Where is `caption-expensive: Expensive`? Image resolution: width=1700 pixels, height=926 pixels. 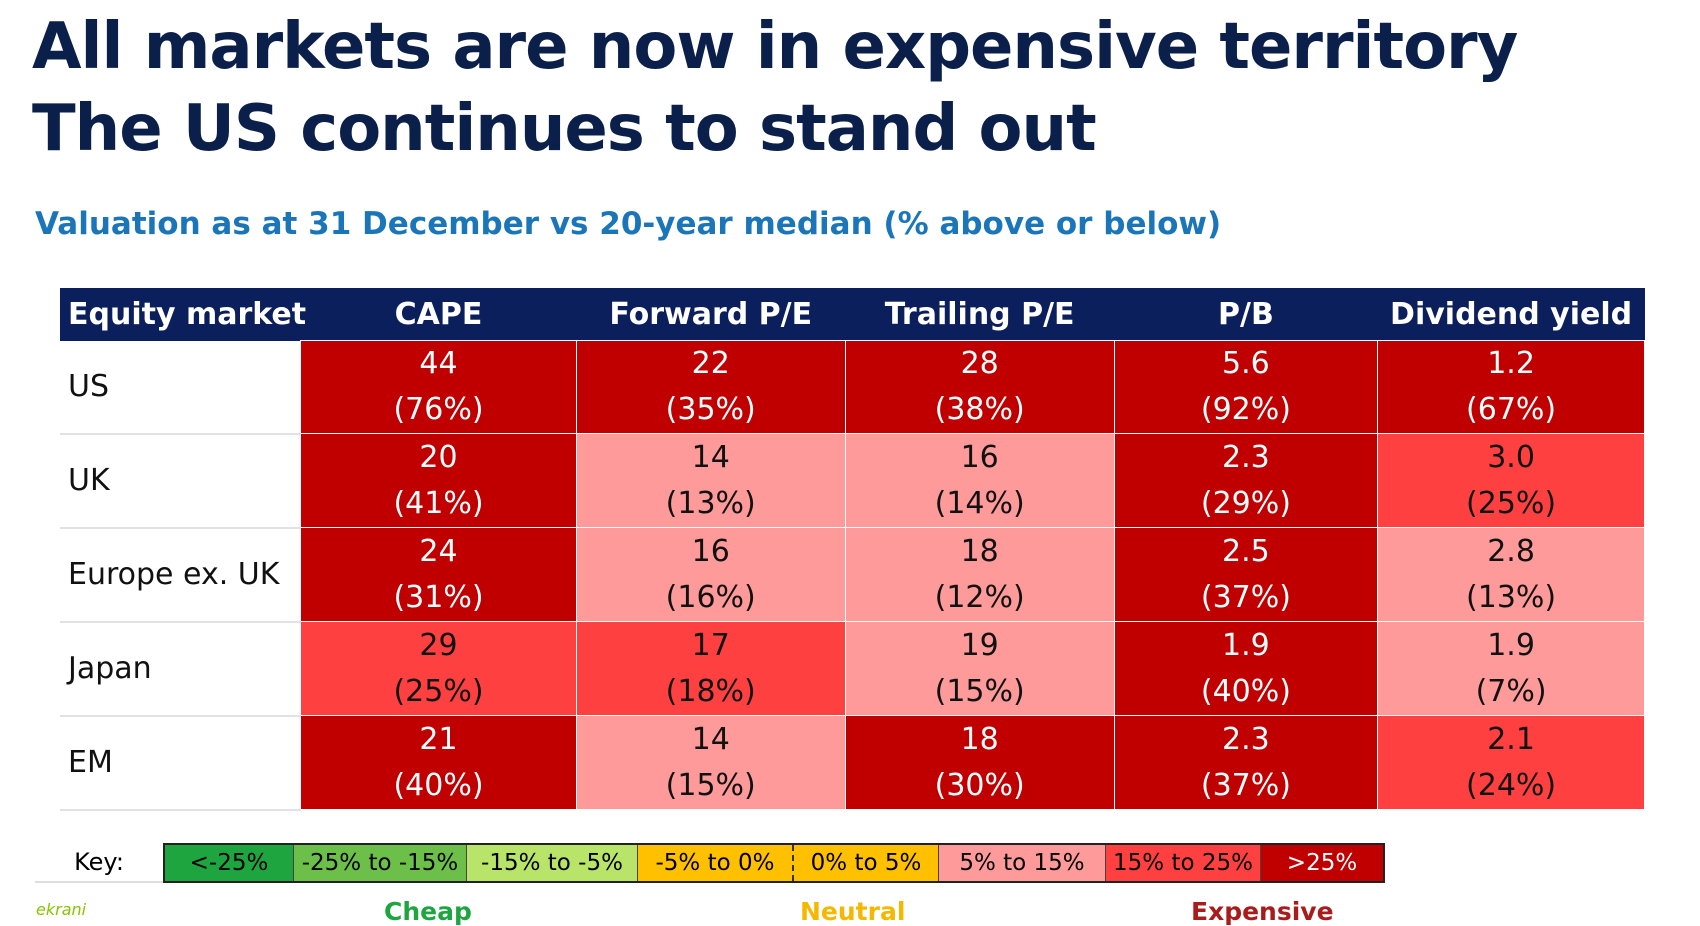
caption-expensive: Expensive is located at coordinates (1262, 911).